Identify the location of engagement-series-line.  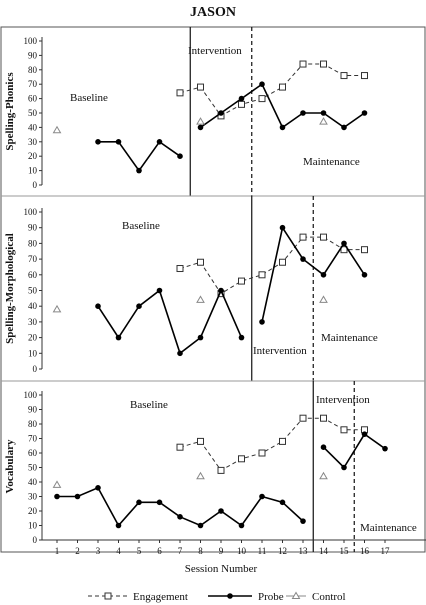
(272, 90).